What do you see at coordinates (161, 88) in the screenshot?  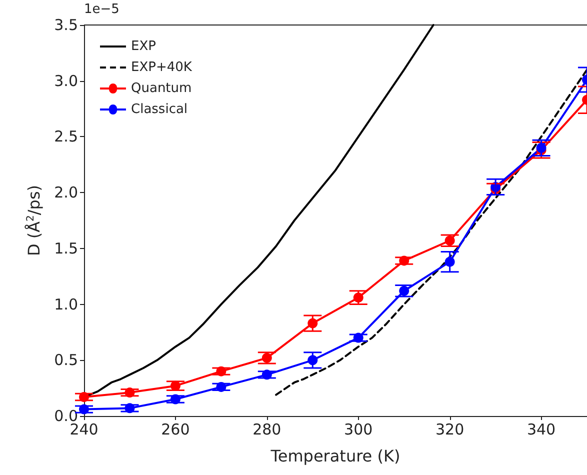 I see `legend-label: Quantum` at bounding box center [161, 88].